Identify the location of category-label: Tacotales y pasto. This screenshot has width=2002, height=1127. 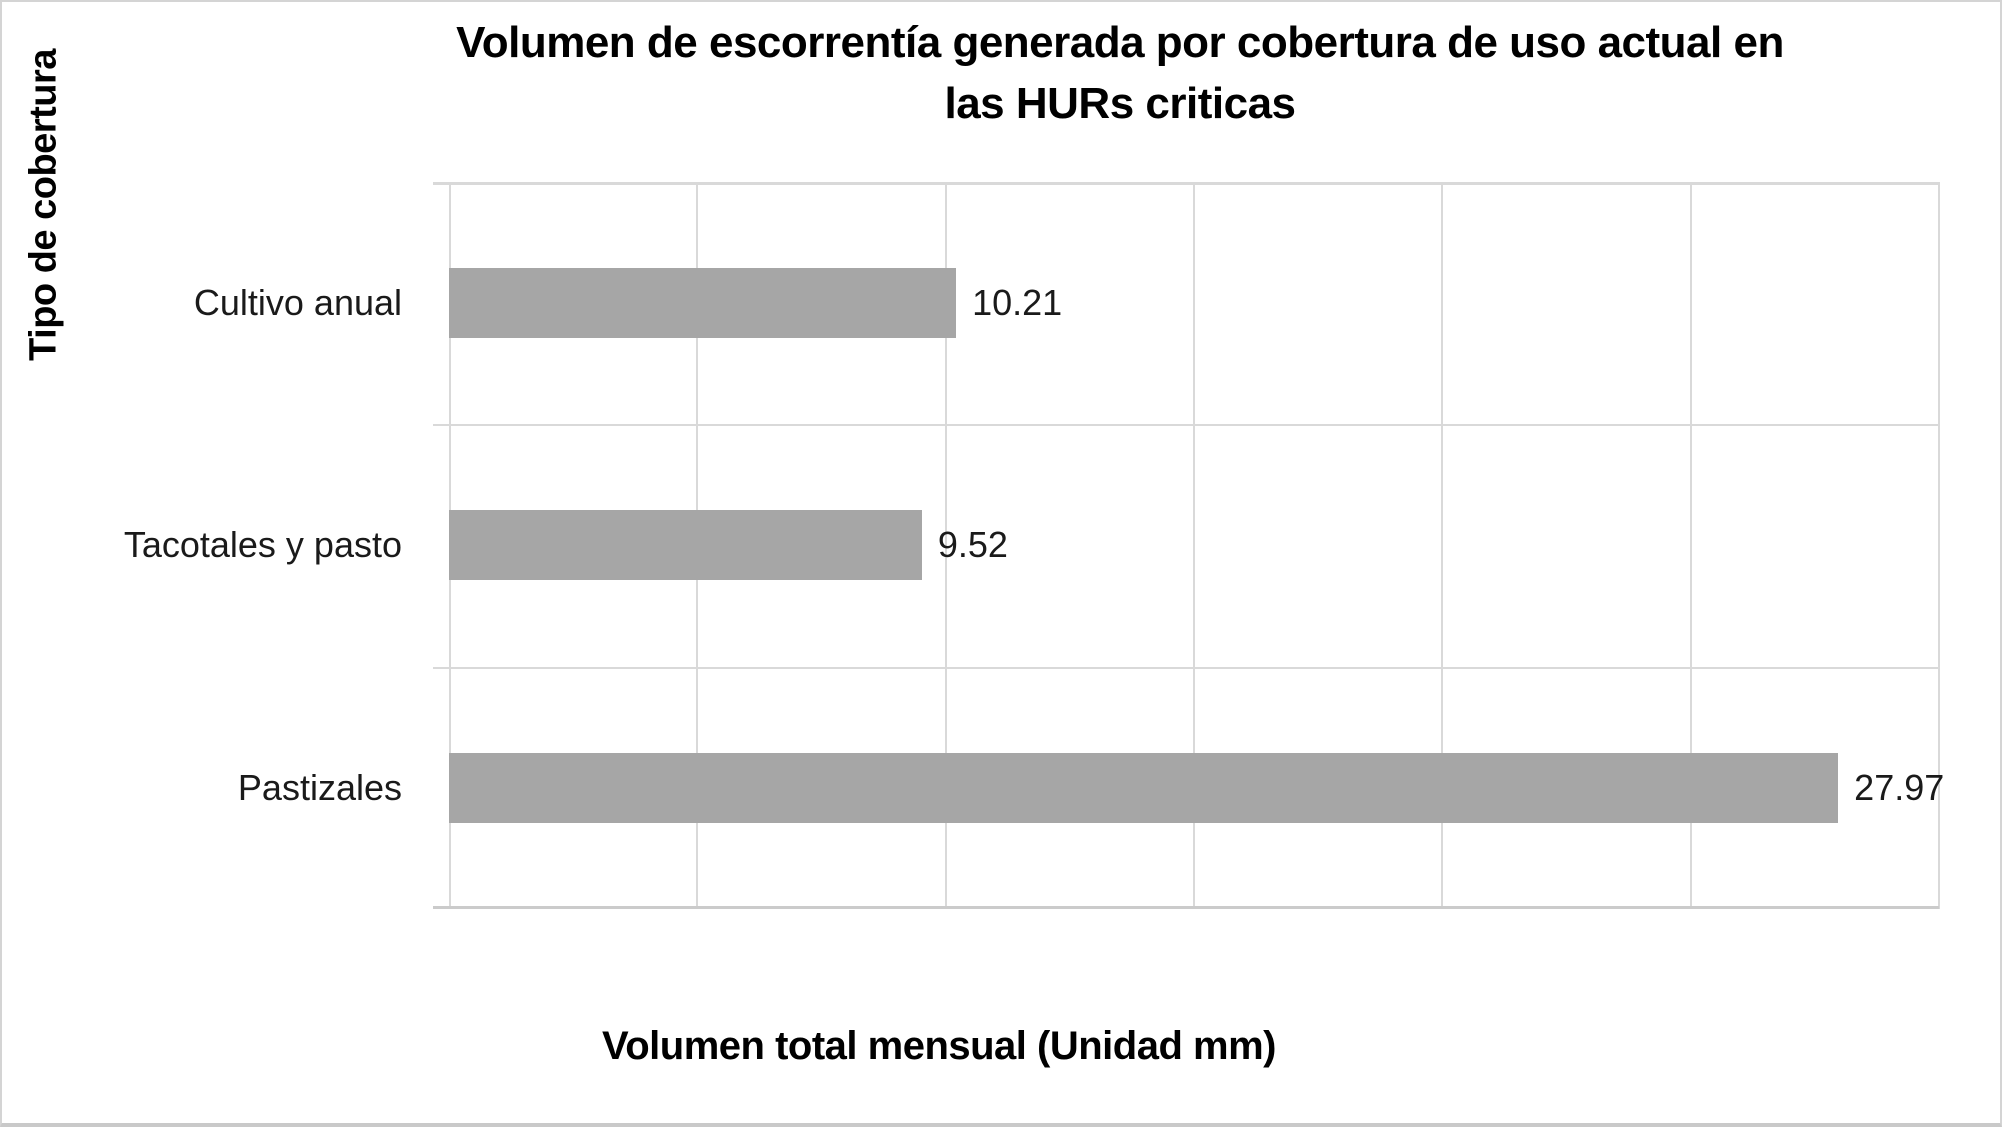
(262, 545).